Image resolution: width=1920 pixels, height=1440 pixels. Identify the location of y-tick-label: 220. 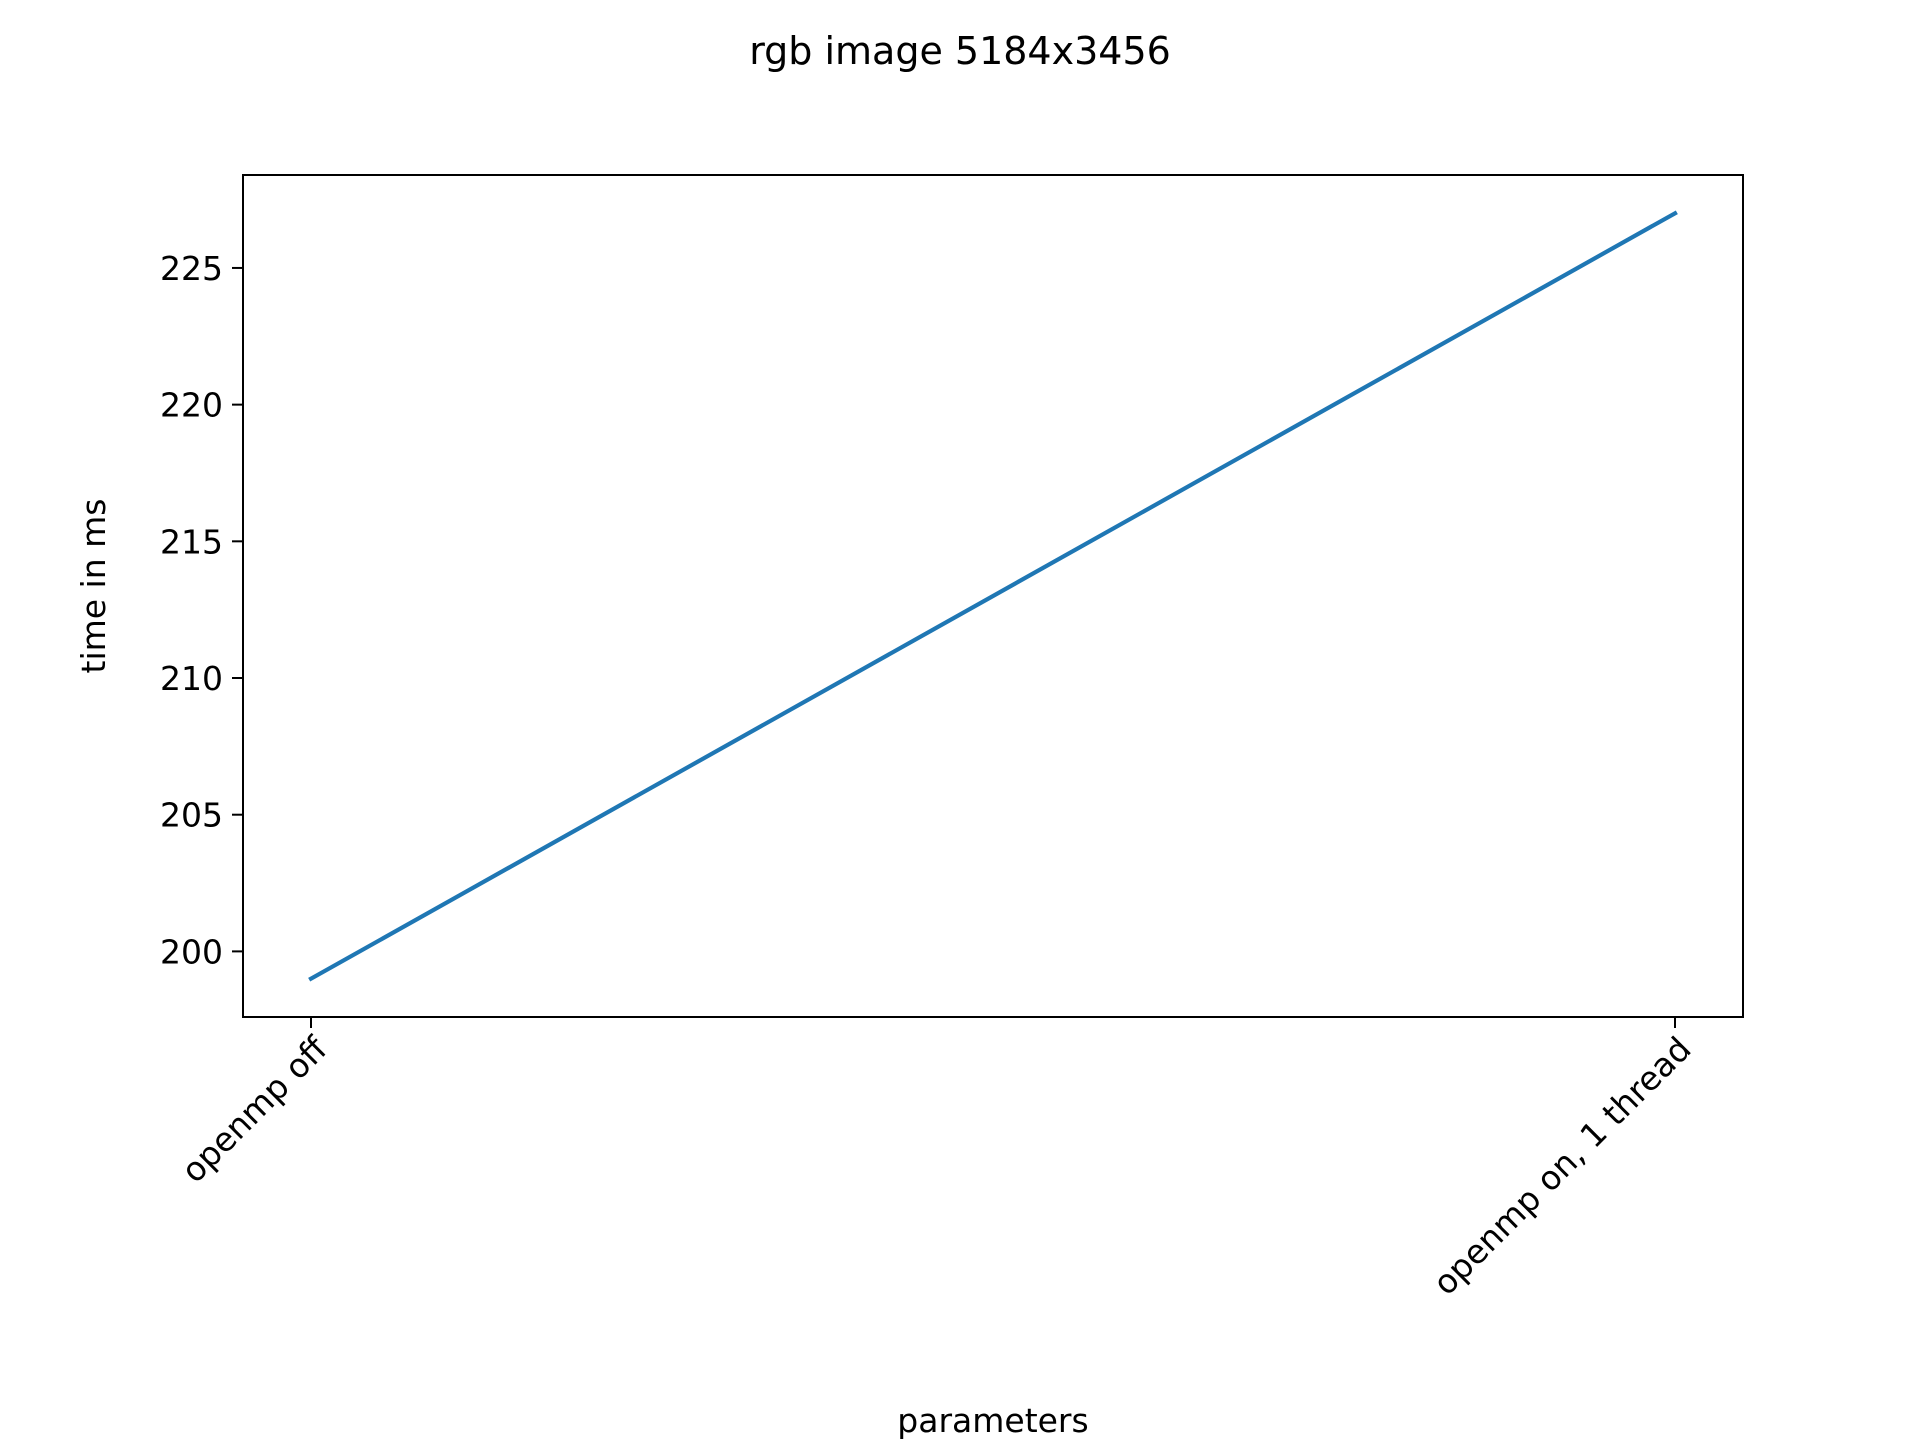
(191, 405).